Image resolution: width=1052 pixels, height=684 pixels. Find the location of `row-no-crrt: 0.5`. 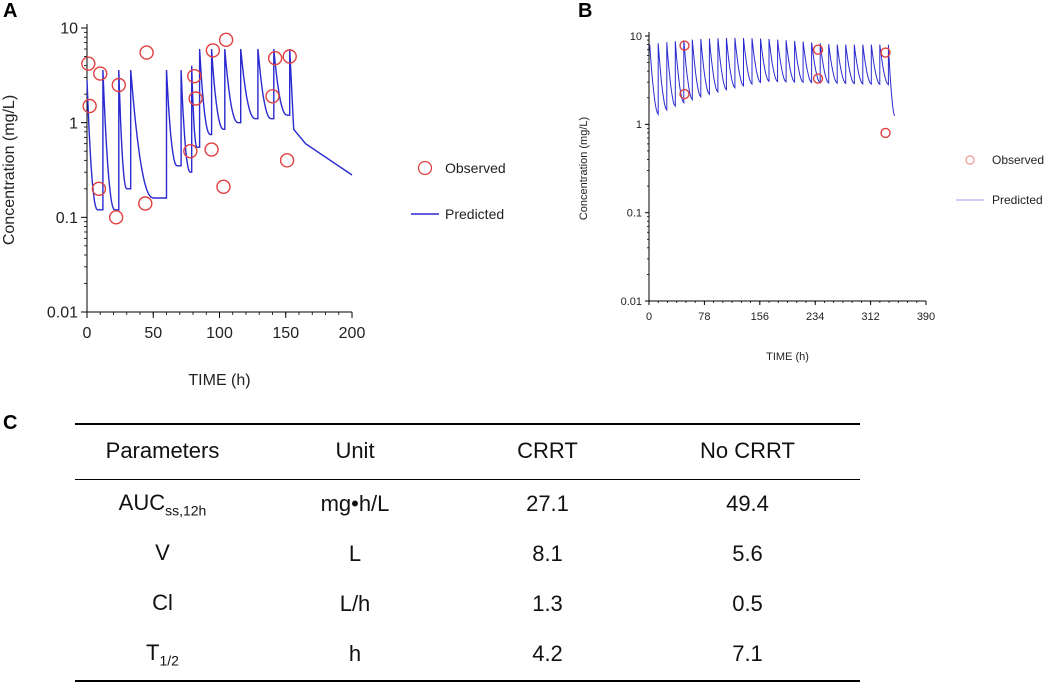

row-no-crrt: 0.5 is located at coordinates (747, 603).